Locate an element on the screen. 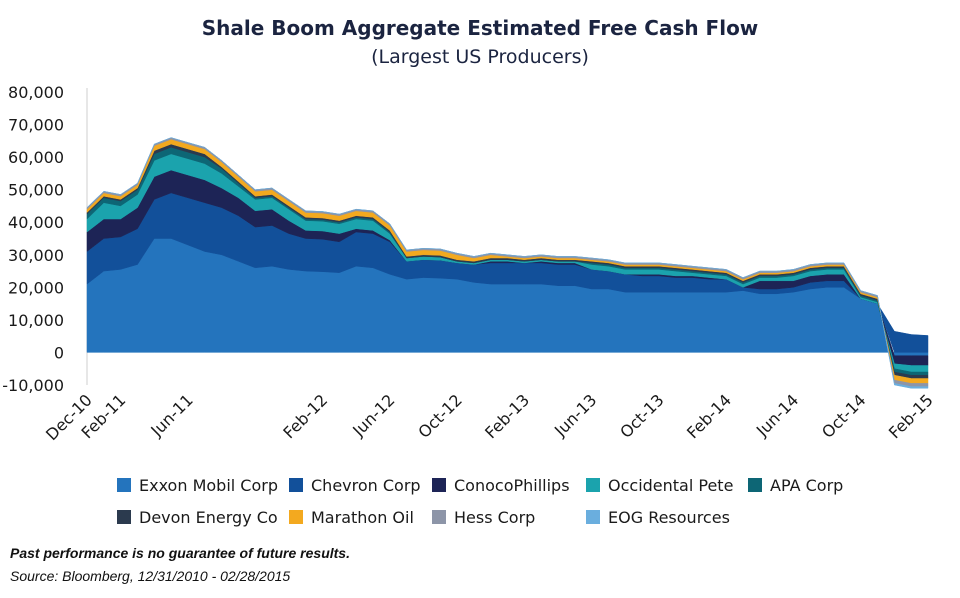 The height and width of the screenshot is (598, 960). chart-subtitle: (Largest US Producers) is located at coordinates (480, 57).